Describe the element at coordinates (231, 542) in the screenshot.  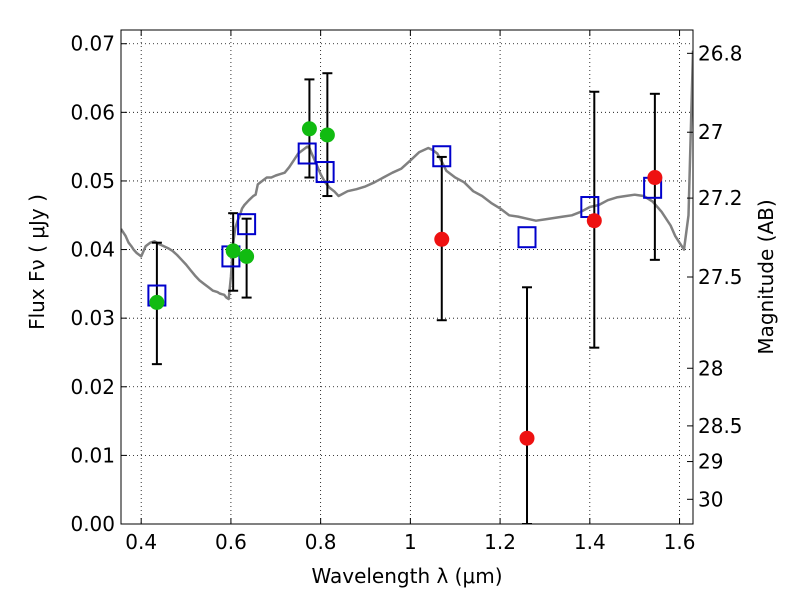
I see `x-tick-label: 0.6` at that location.